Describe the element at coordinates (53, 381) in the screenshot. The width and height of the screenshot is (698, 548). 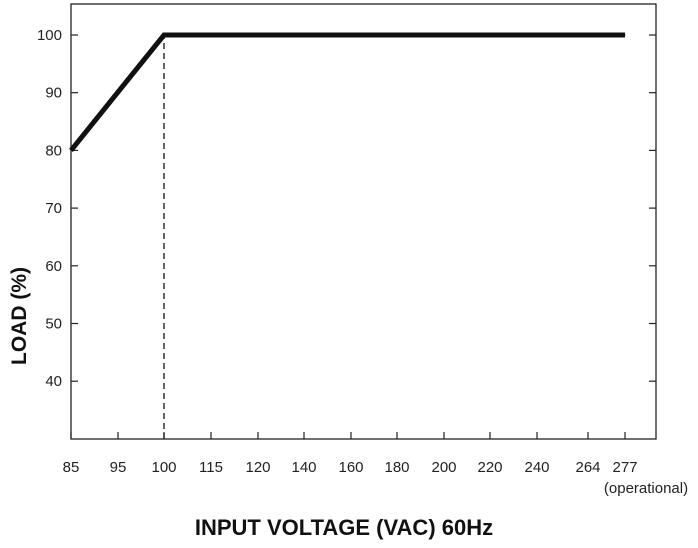
I see `y-tick-label: 40` at that location.